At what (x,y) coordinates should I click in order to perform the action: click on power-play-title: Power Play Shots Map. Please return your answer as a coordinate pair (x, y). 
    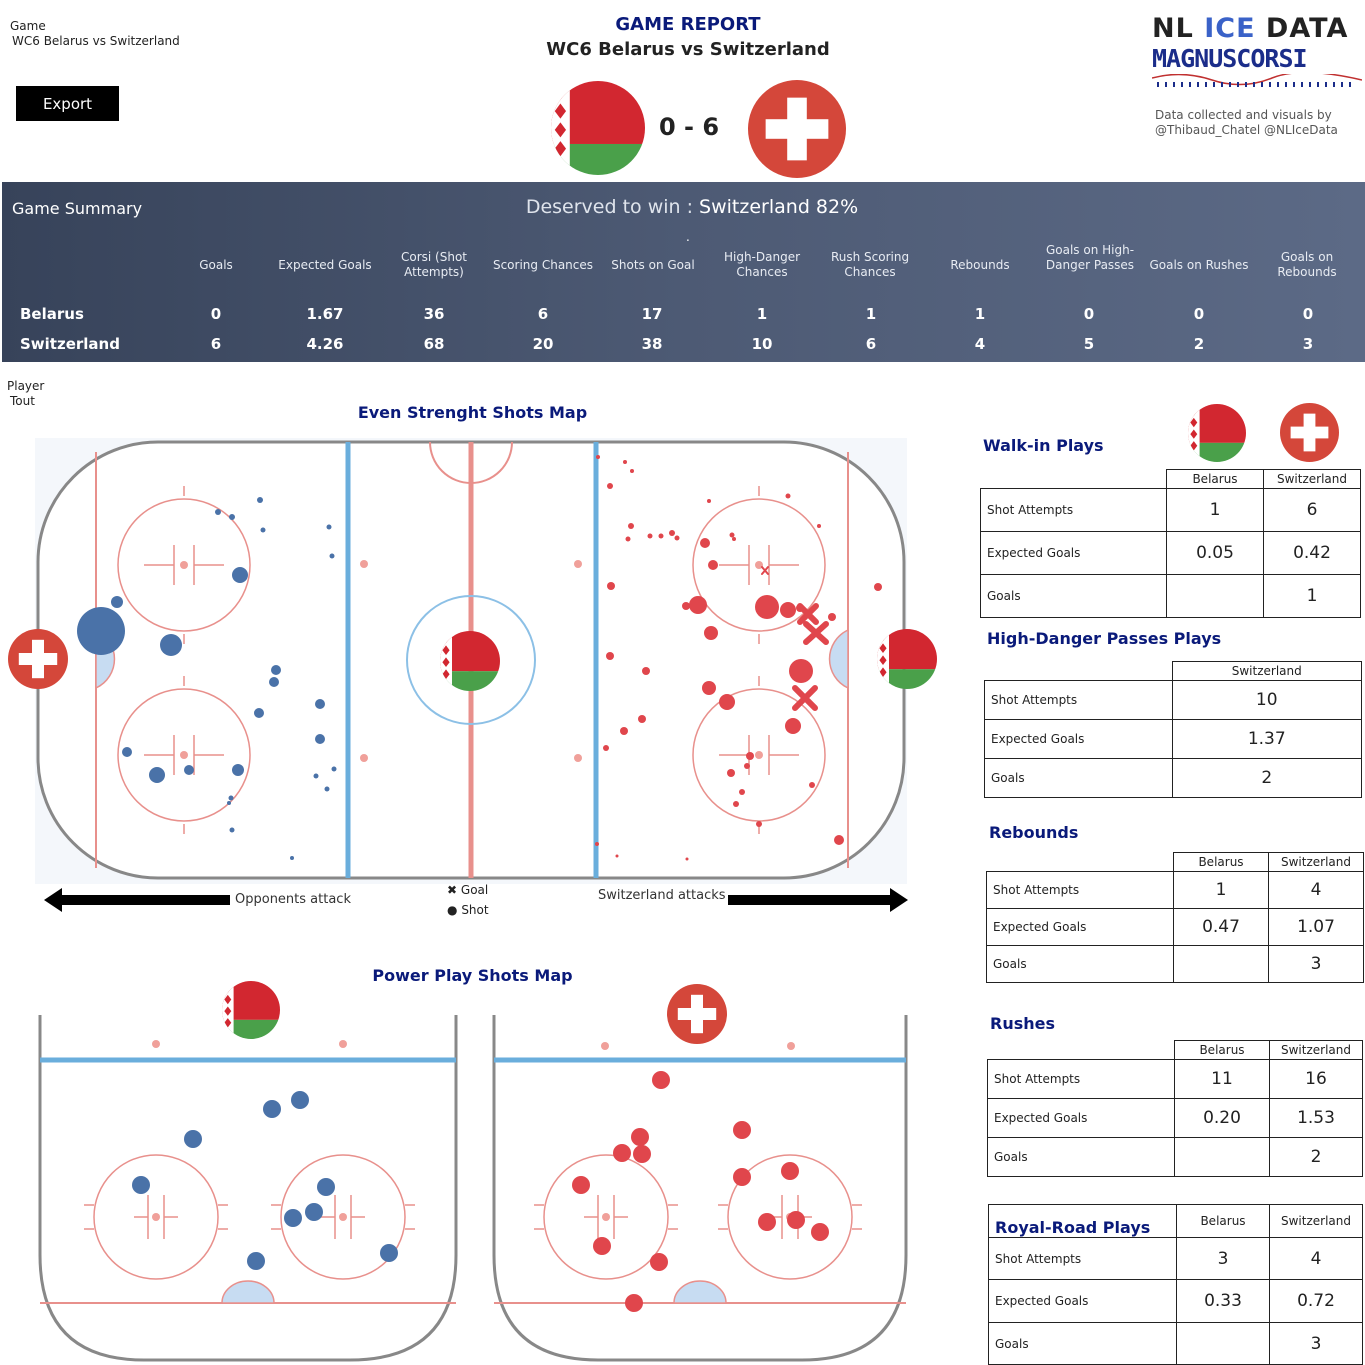
    Looking at the image, I should click on (472, 975).